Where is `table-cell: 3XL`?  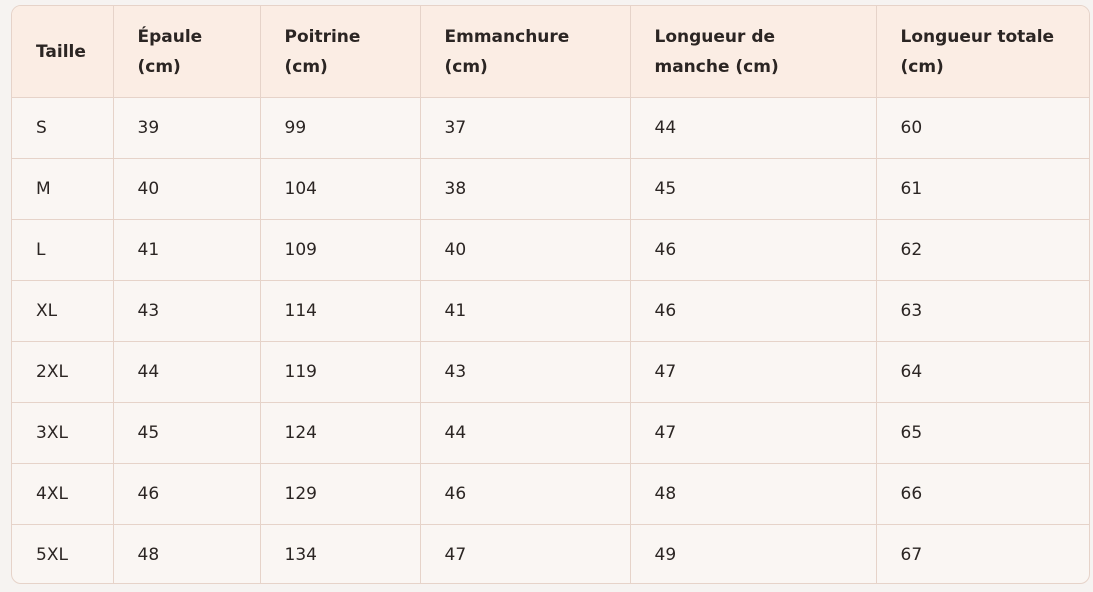 table-cell: 3XL is located at coordinates (63, 433).